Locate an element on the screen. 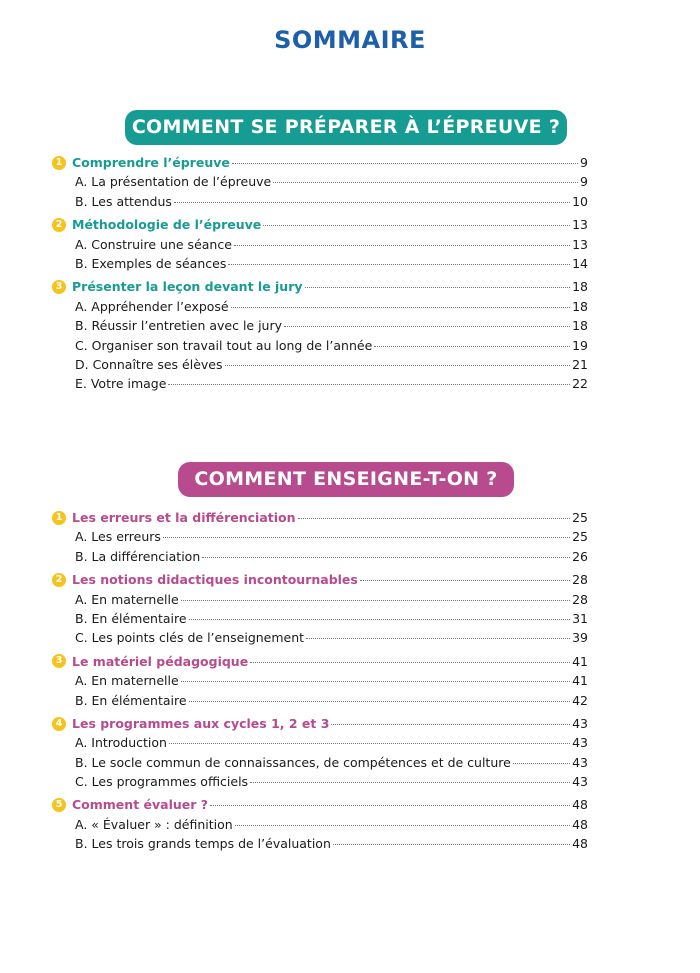 The height and width of the screenshot is (973, 700). entry-label: Le matériel pédagogique is located at coordinates (160, 661).